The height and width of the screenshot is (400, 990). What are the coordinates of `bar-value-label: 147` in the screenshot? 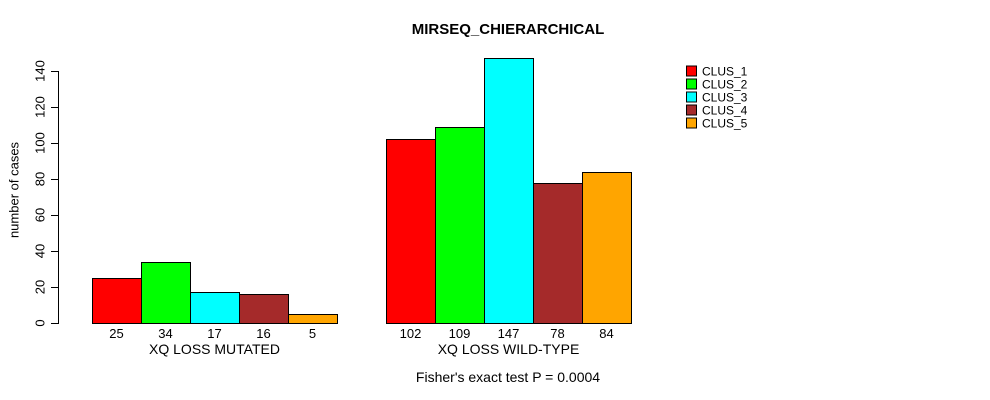 It's located at (508, 333).